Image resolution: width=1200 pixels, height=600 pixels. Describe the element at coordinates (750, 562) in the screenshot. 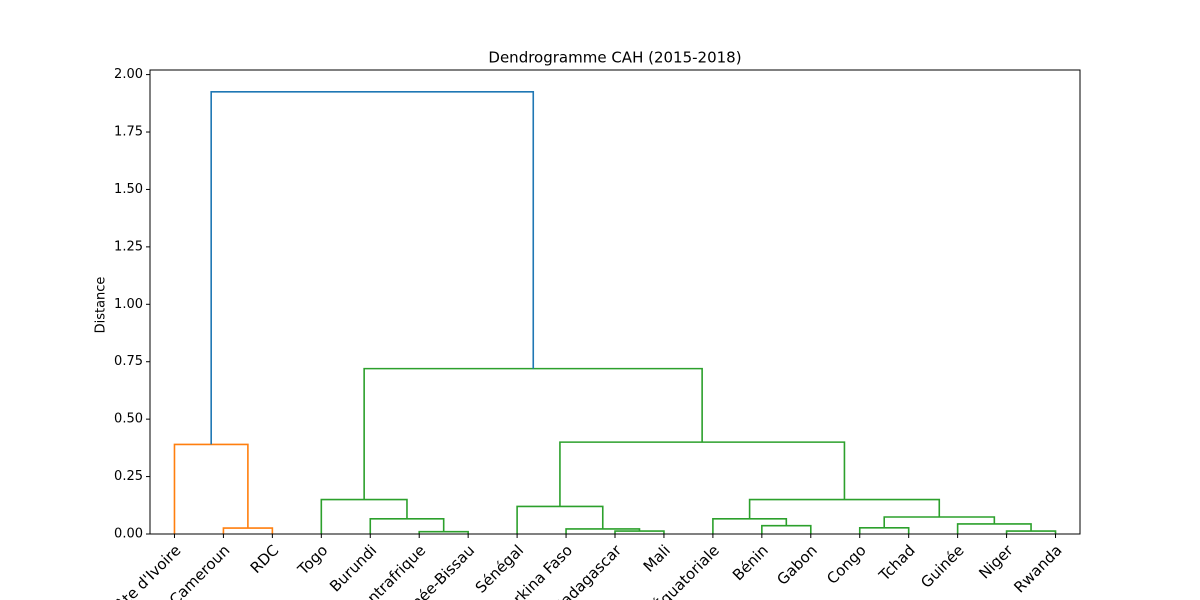

I see `leaf-label: Bénin` at that location.